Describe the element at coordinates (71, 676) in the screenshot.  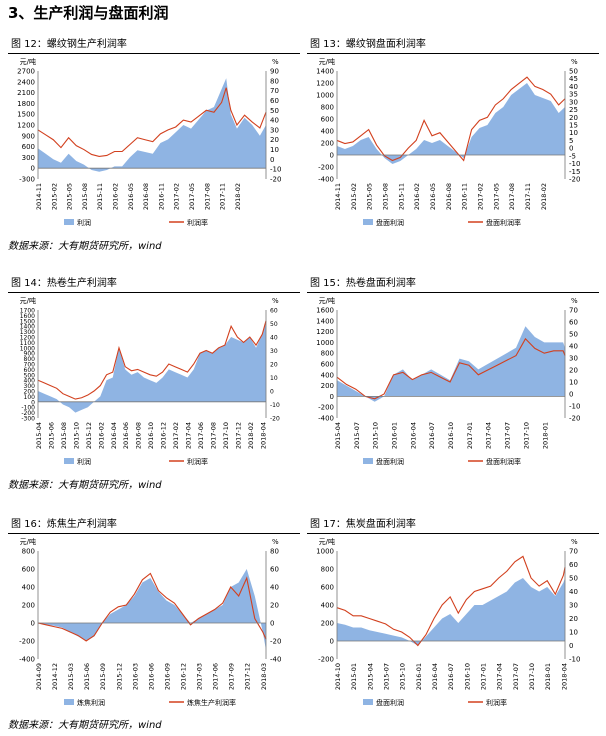
I see `x-tick-label: 2015-03` at that location.